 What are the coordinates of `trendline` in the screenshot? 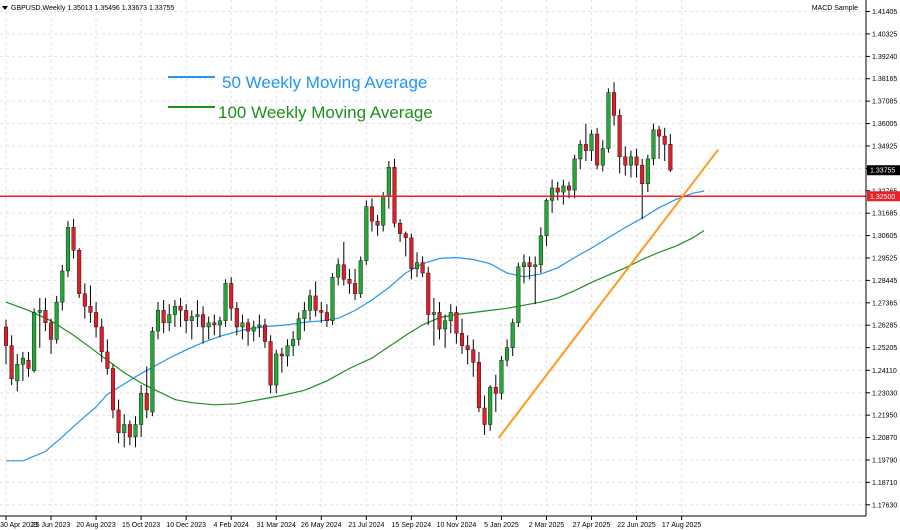 It's located at (608, 293).